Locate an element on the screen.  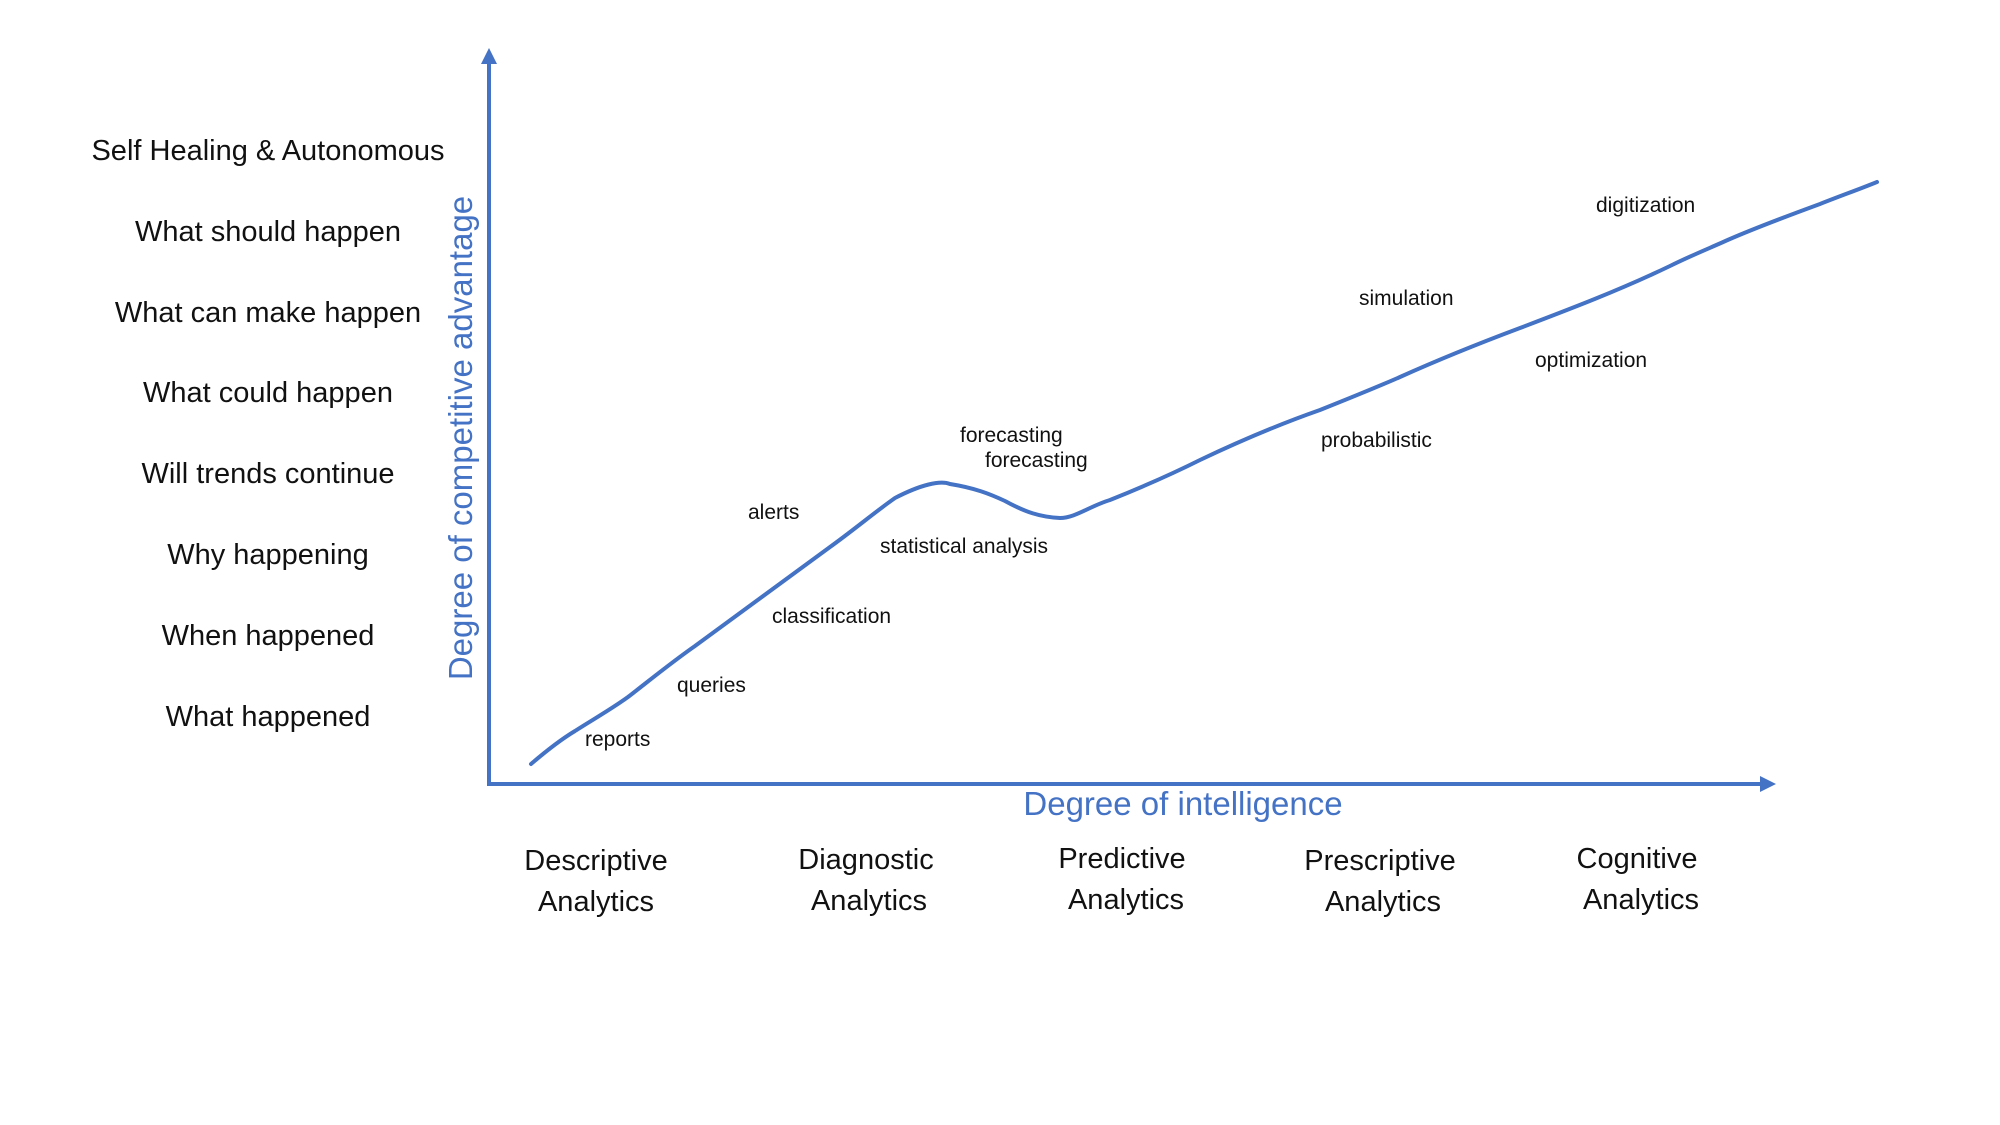
question-label-could-happen: What could happen is located at coordinates (268, 393).